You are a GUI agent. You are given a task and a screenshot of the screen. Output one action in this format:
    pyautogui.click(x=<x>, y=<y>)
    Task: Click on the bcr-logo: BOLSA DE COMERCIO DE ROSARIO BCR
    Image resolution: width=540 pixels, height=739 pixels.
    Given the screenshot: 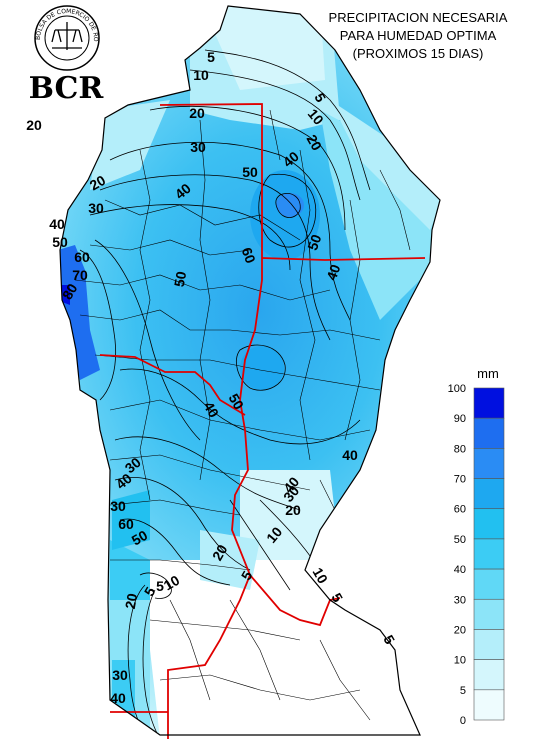 What is the action you would take?
    pyautogui.click(x=52, y=53)
    